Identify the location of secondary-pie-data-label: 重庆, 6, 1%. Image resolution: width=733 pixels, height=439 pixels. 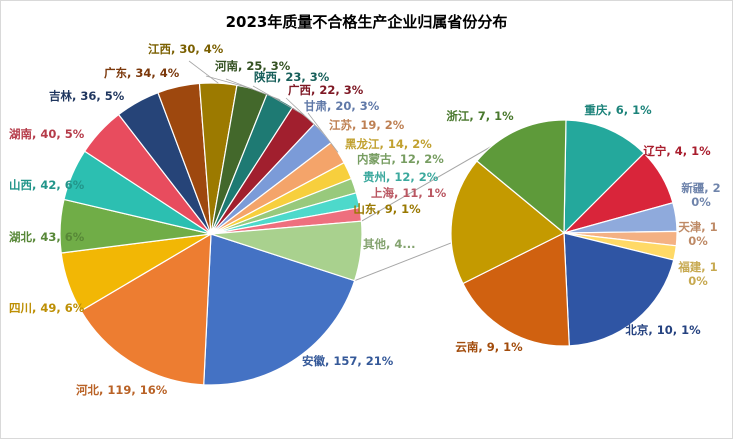
(618, 110).